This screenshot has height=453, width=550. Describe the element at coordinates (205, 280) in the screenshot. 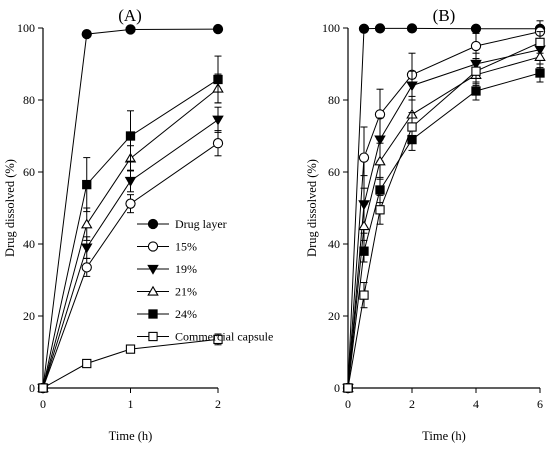

I see `legend: Drug layer 15% 19% 21% 24% Commercial capsule` at that location.